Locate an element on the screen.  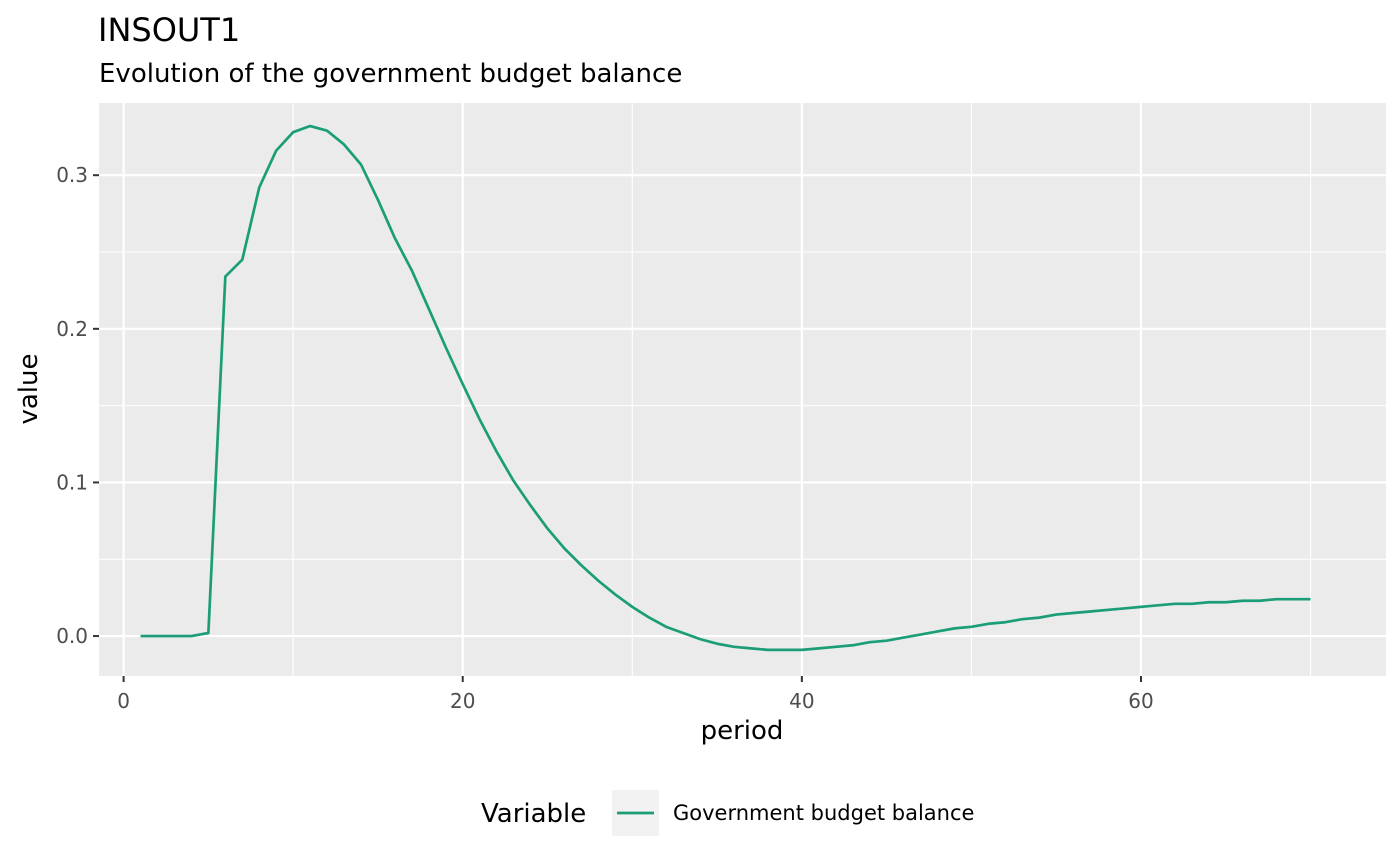
y-axis-title: value is located at coordinates (29, 388).